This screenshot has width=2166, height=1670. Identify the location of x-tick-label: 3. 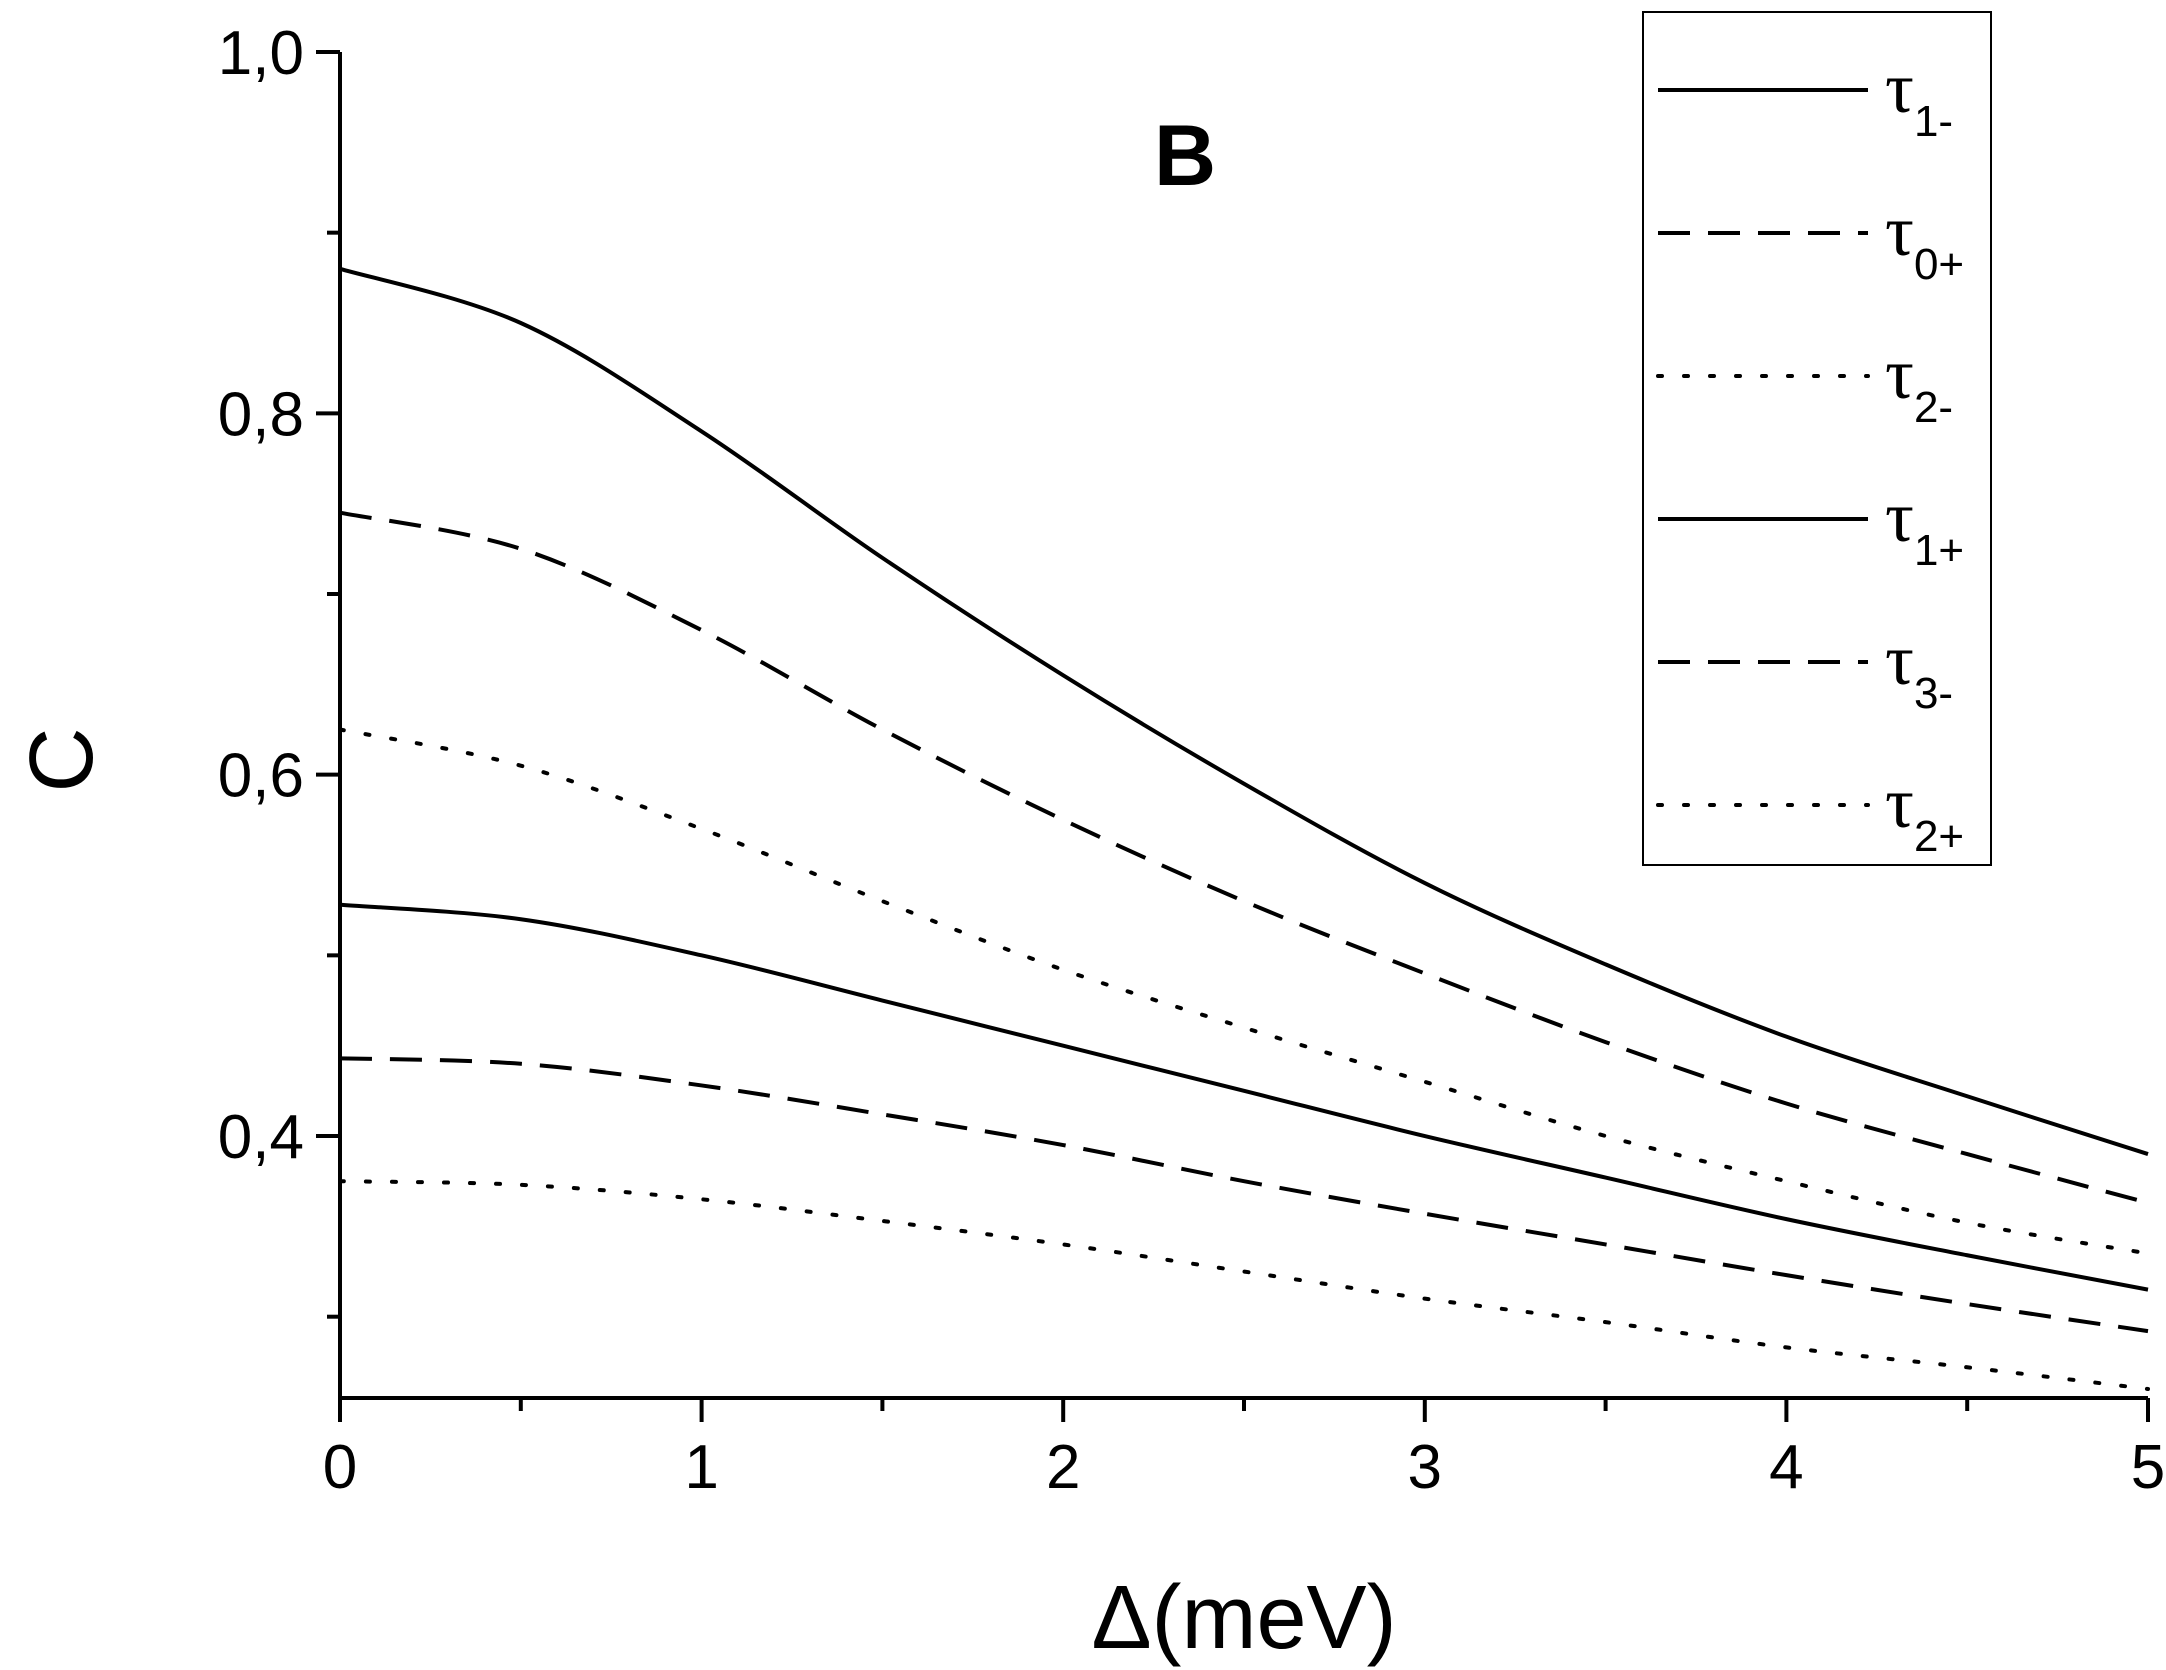
(1425, 1467).